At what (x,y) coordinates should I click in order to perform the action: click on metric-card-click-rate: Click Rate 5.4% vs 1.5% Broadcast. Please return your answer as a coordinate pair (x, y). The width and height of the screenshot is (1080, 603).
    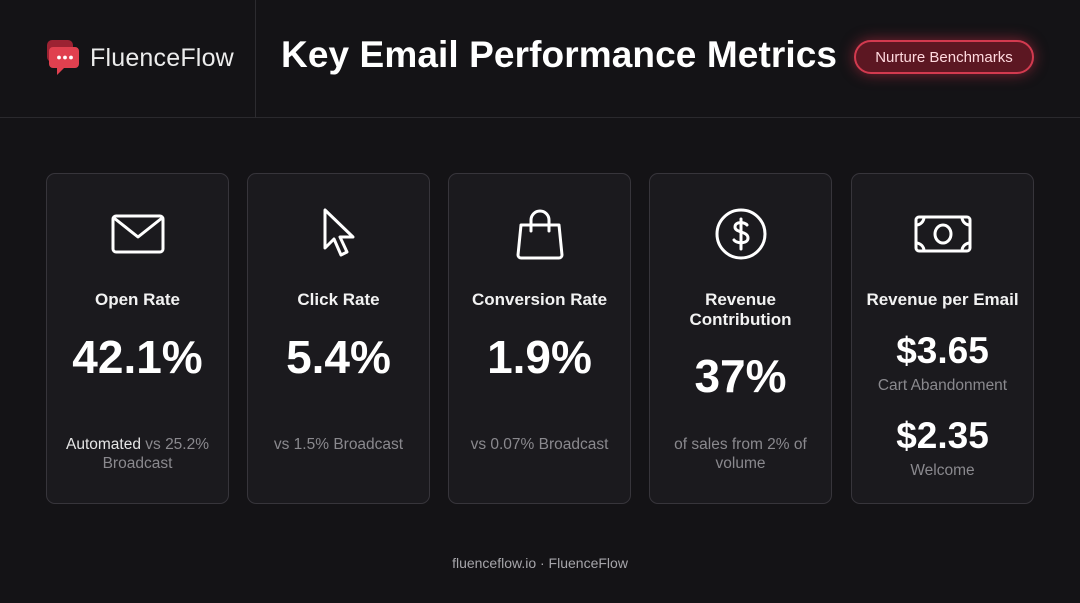
    Looking at the image, I should click on (338, 338).